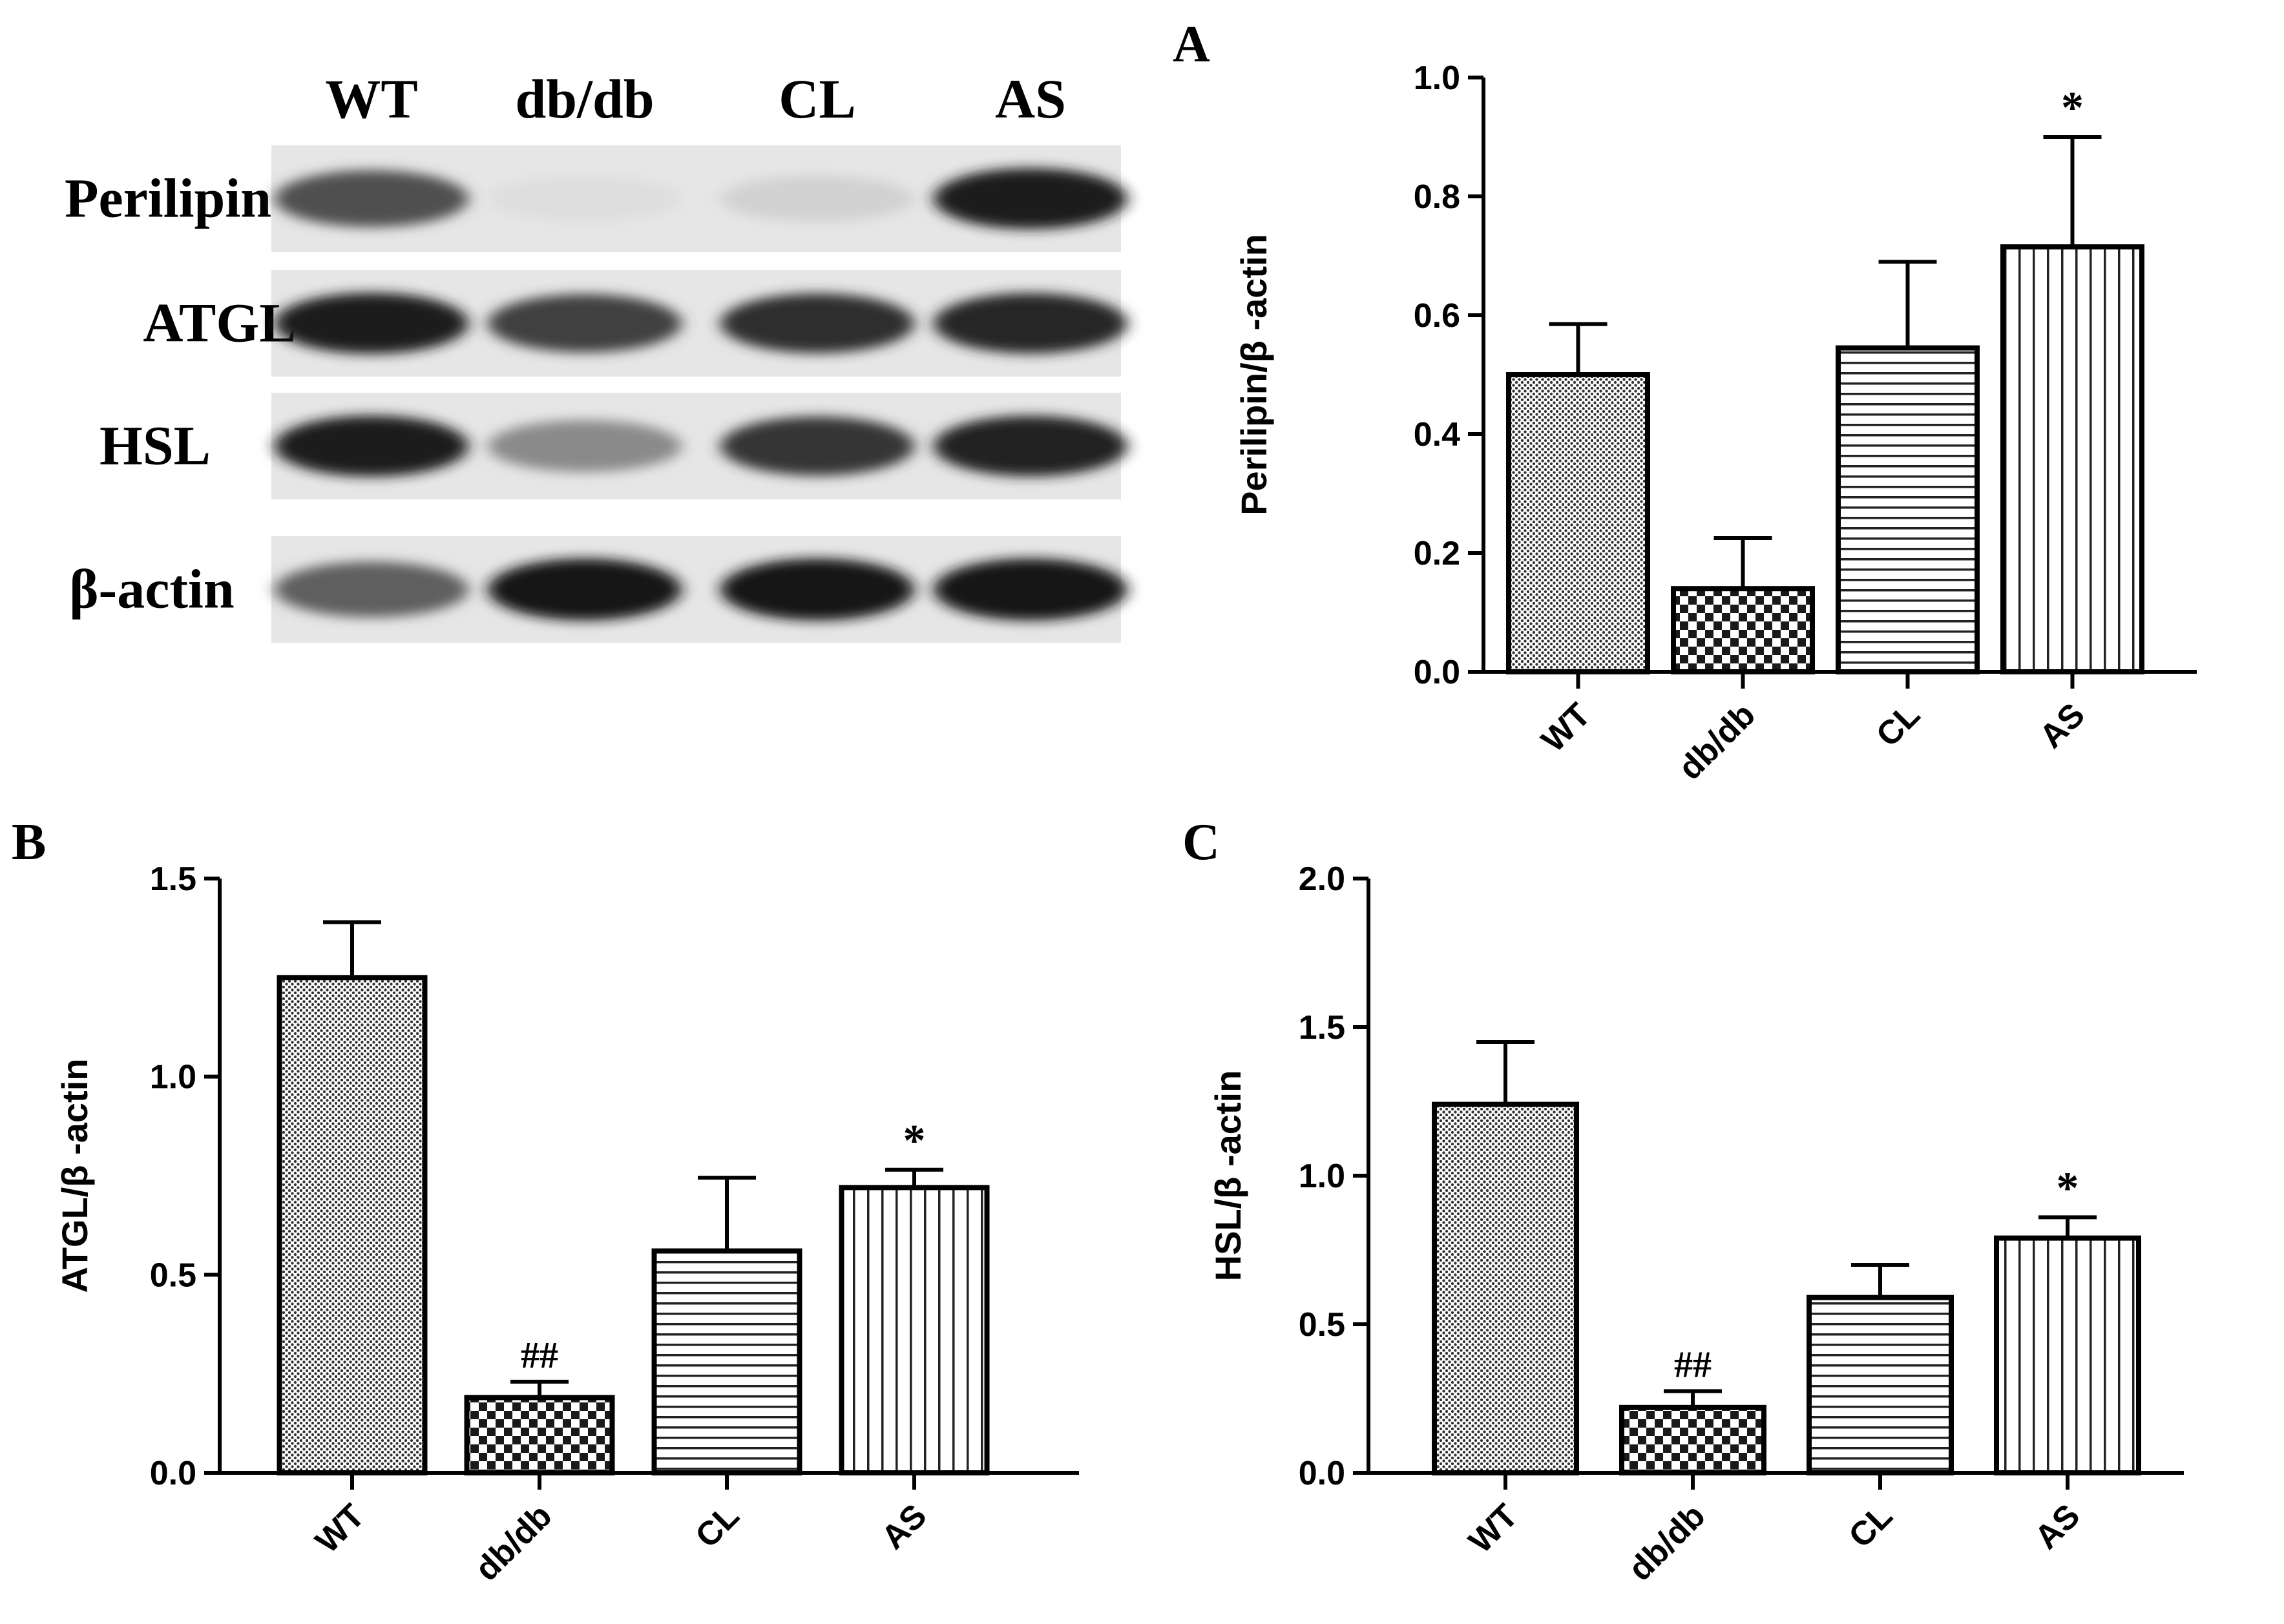 This screenshot has width=2284, height=1624. Describe the element at coordinates (168, 198) in the screenshot. I see `blot-protein-label: Perilipin` at that location.